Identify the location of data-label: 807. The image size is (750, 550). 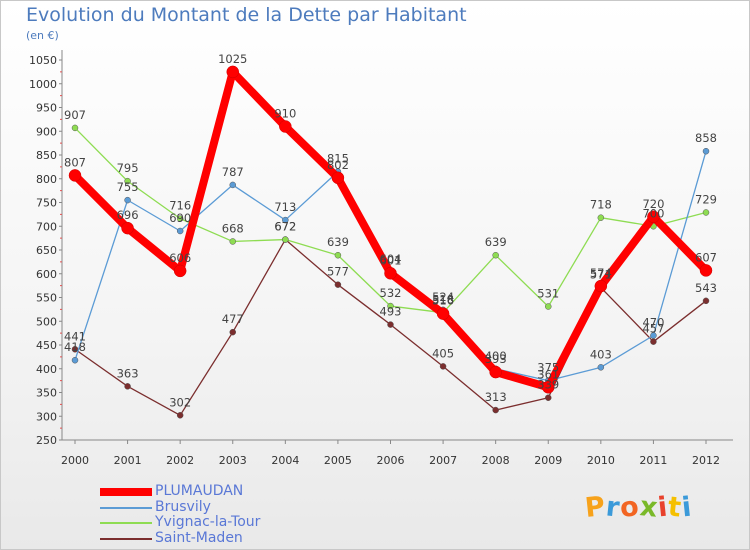
(75, 162).